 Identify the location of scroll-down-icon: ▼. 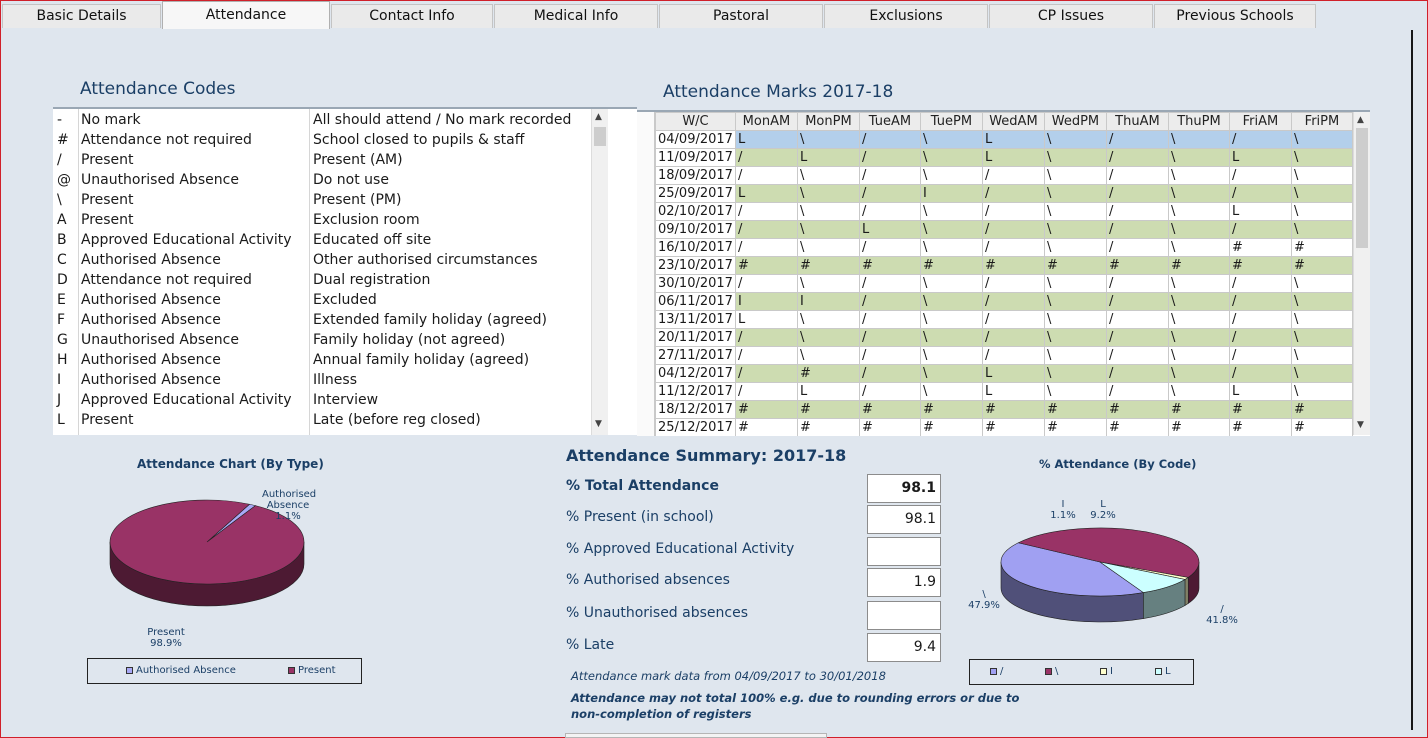
(1360, 425).